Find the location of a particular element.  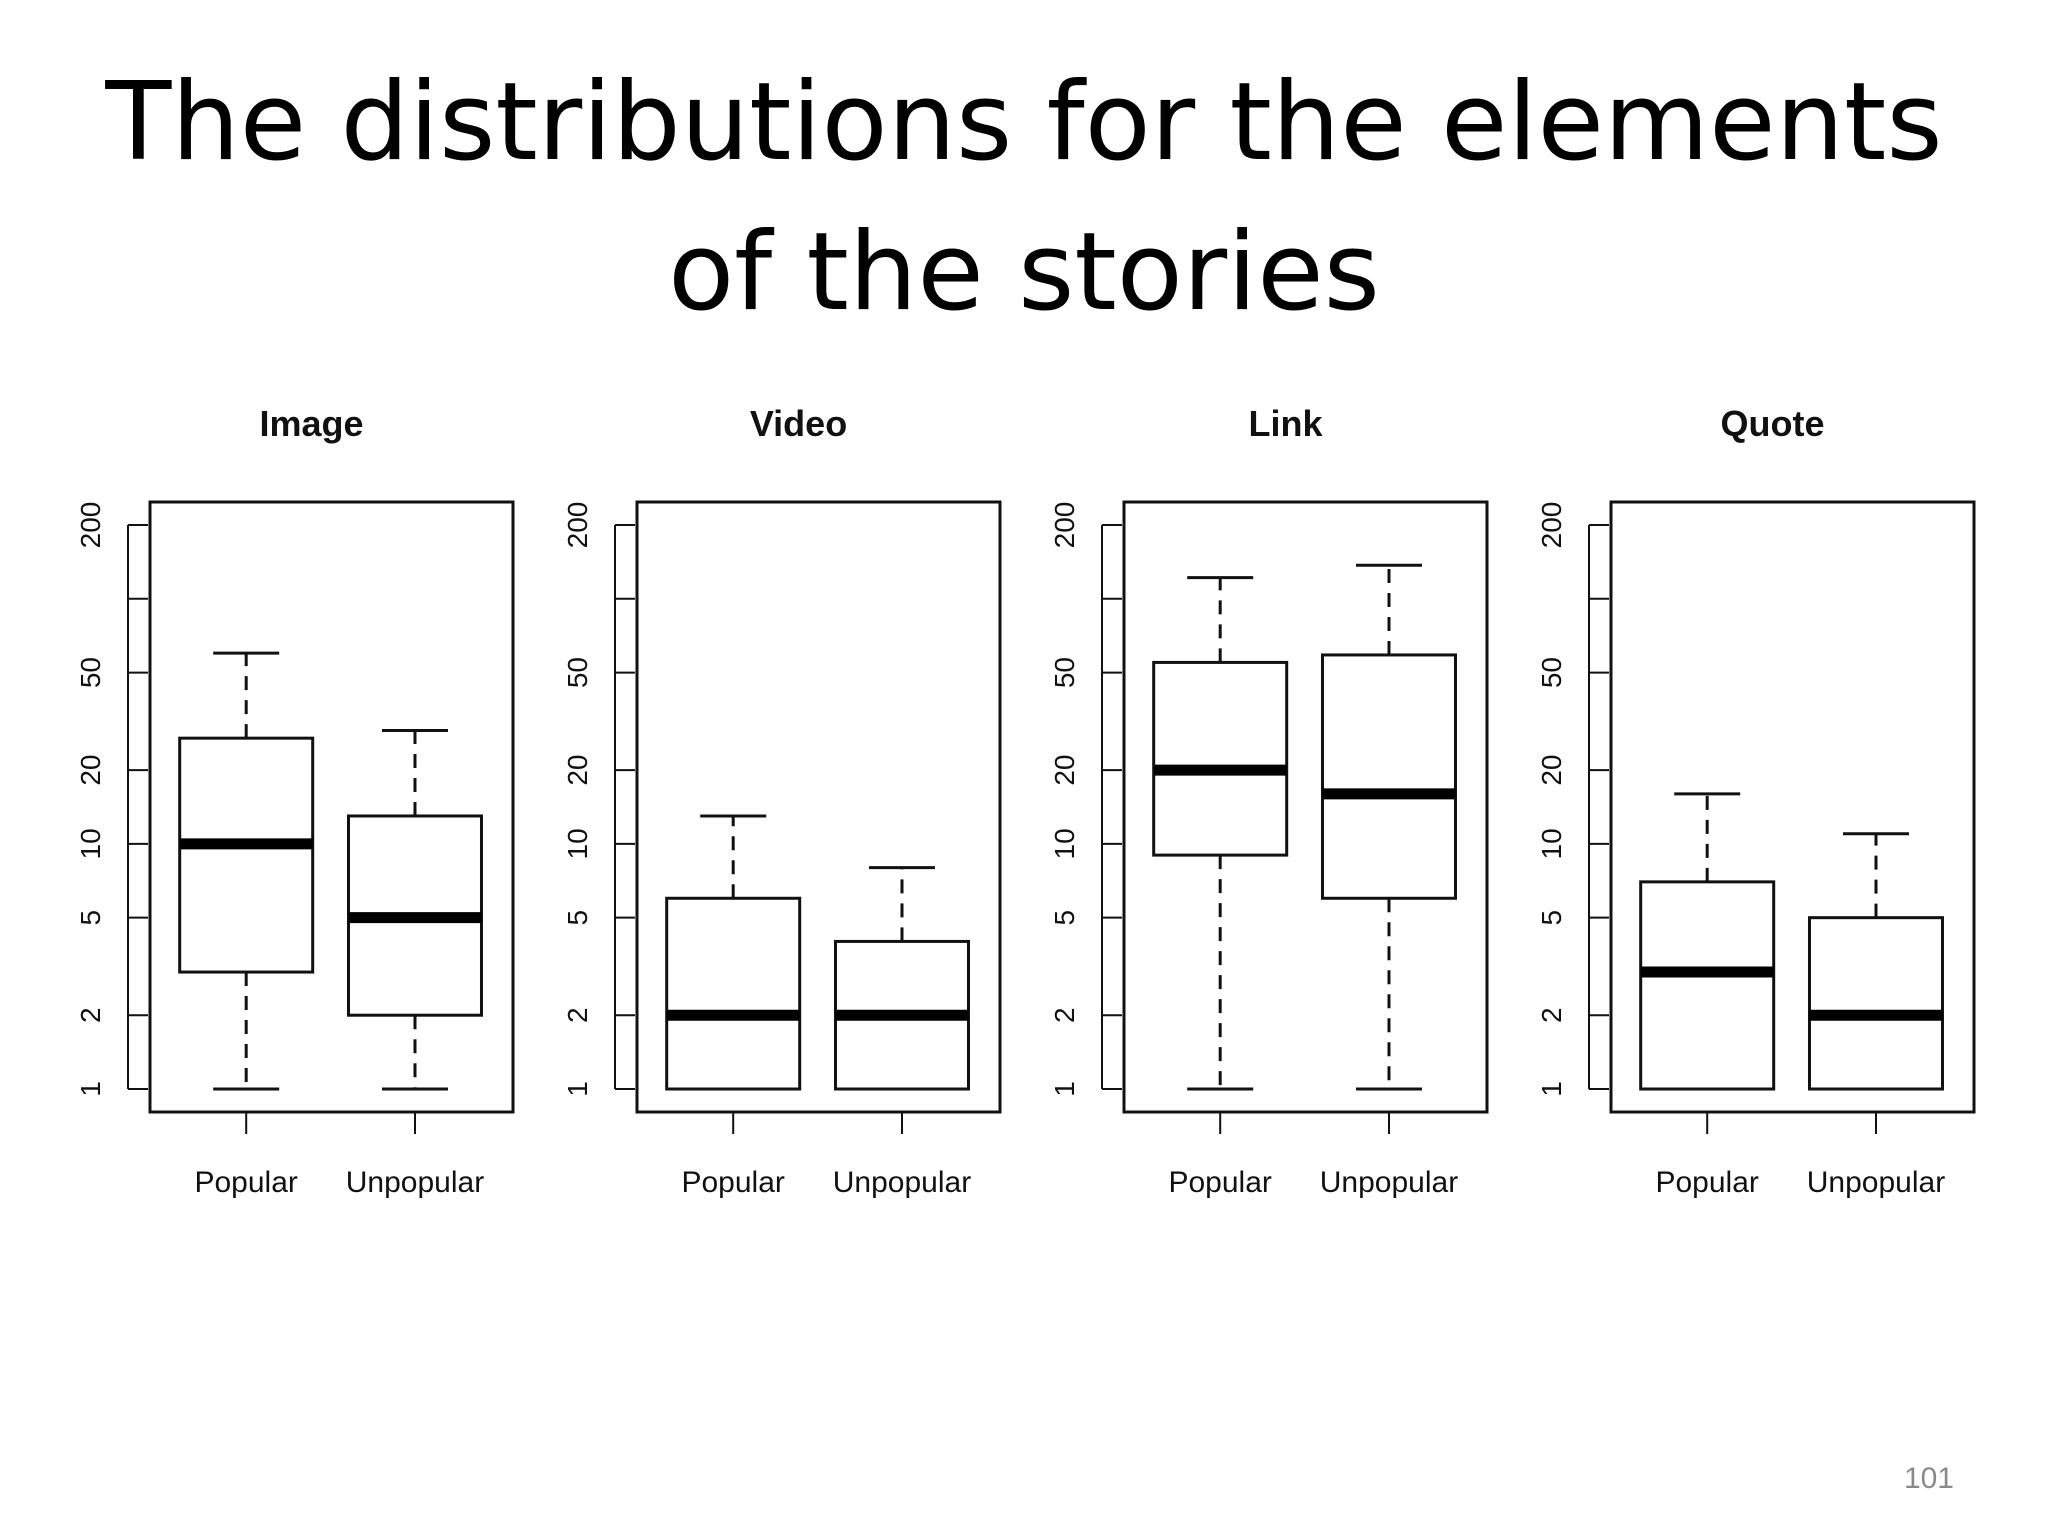

y-tick-label-link-200: 200 is located at coordinates (1064, 525).